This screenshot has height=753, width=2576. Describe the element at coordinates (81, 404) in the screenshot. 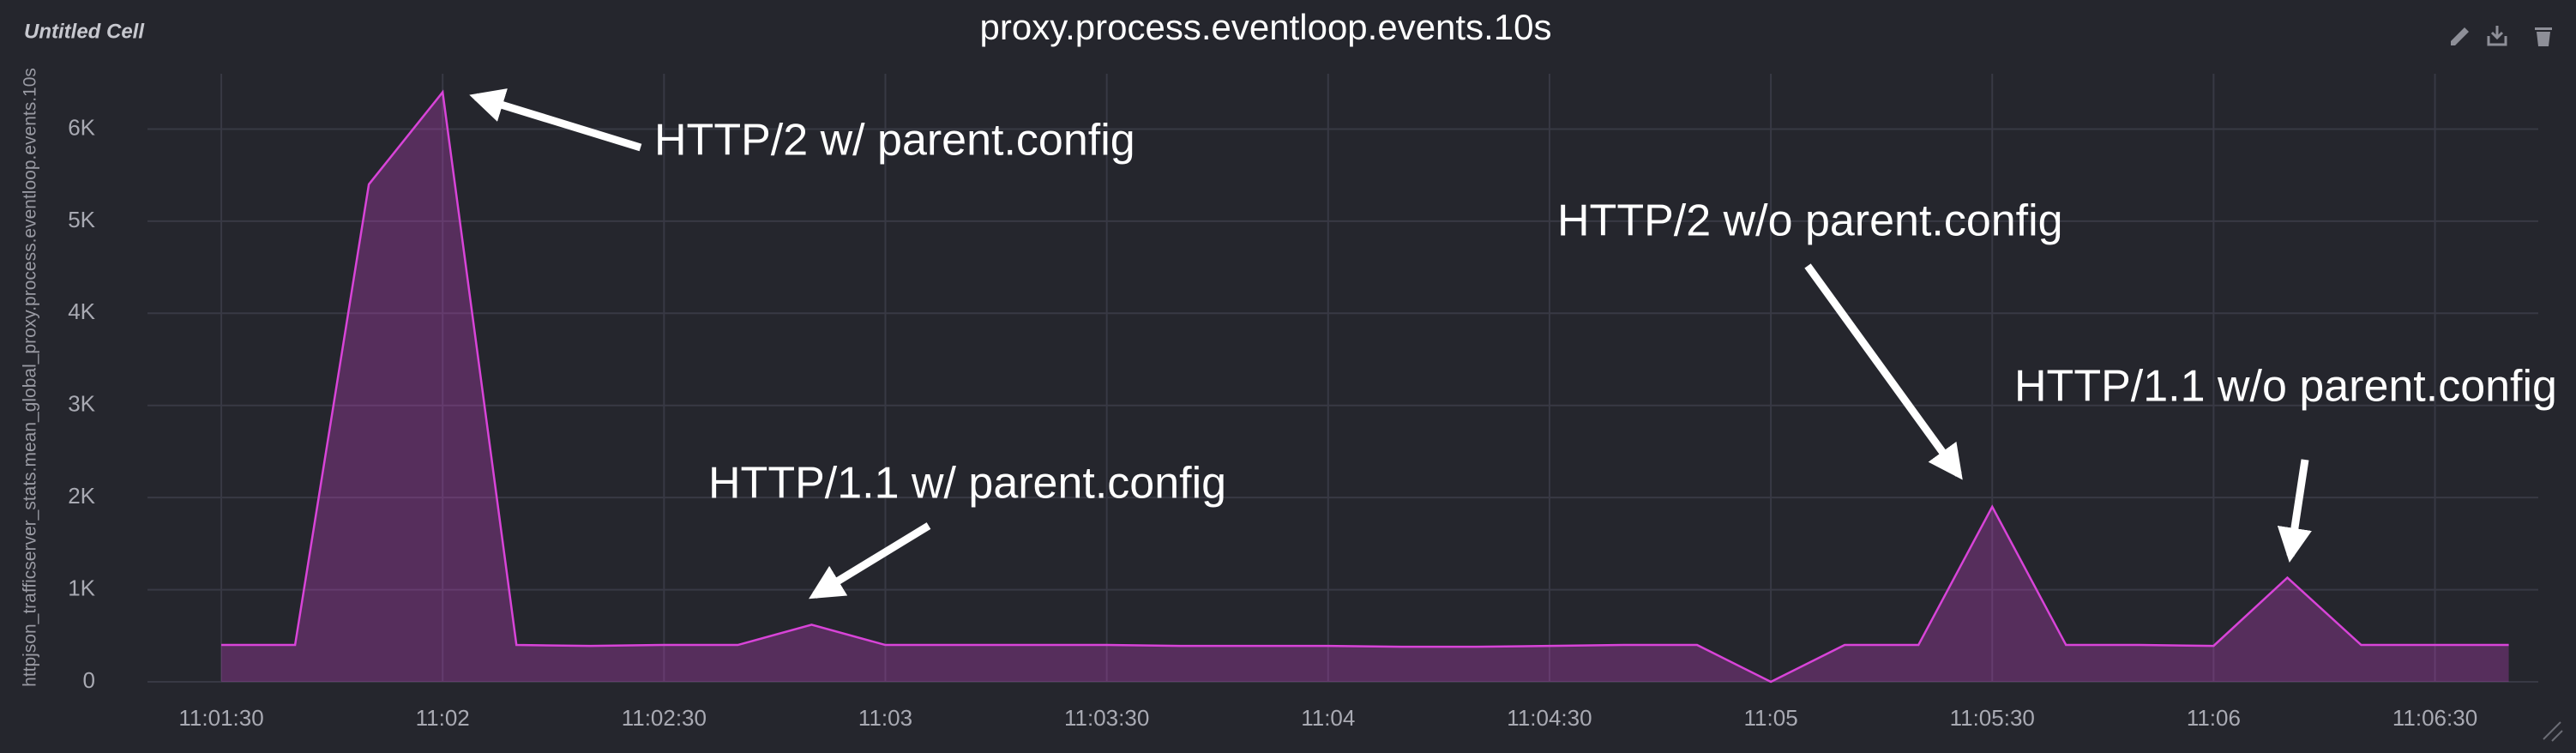

I see `y-tick-label: 3K` at that location.